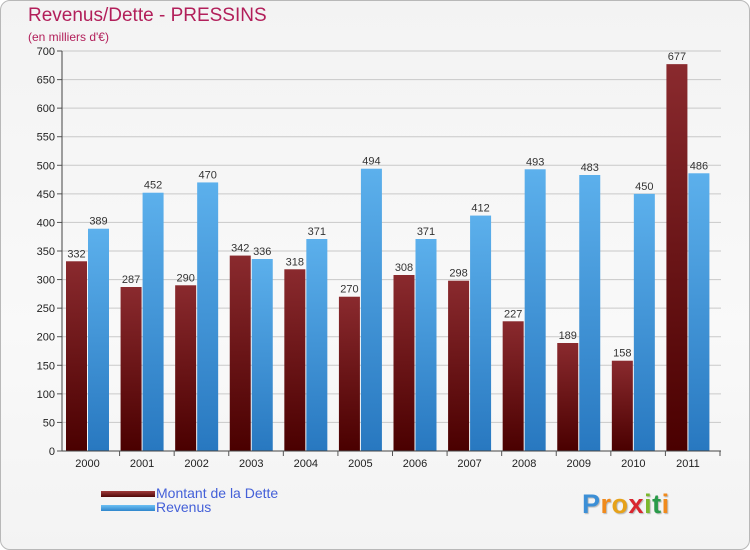 This screenshot has height=550, width=750. What do you see at coordinates (622, 405) in the screenshot?
I see `bar-dette-2010` at bounding box center [622, 405].